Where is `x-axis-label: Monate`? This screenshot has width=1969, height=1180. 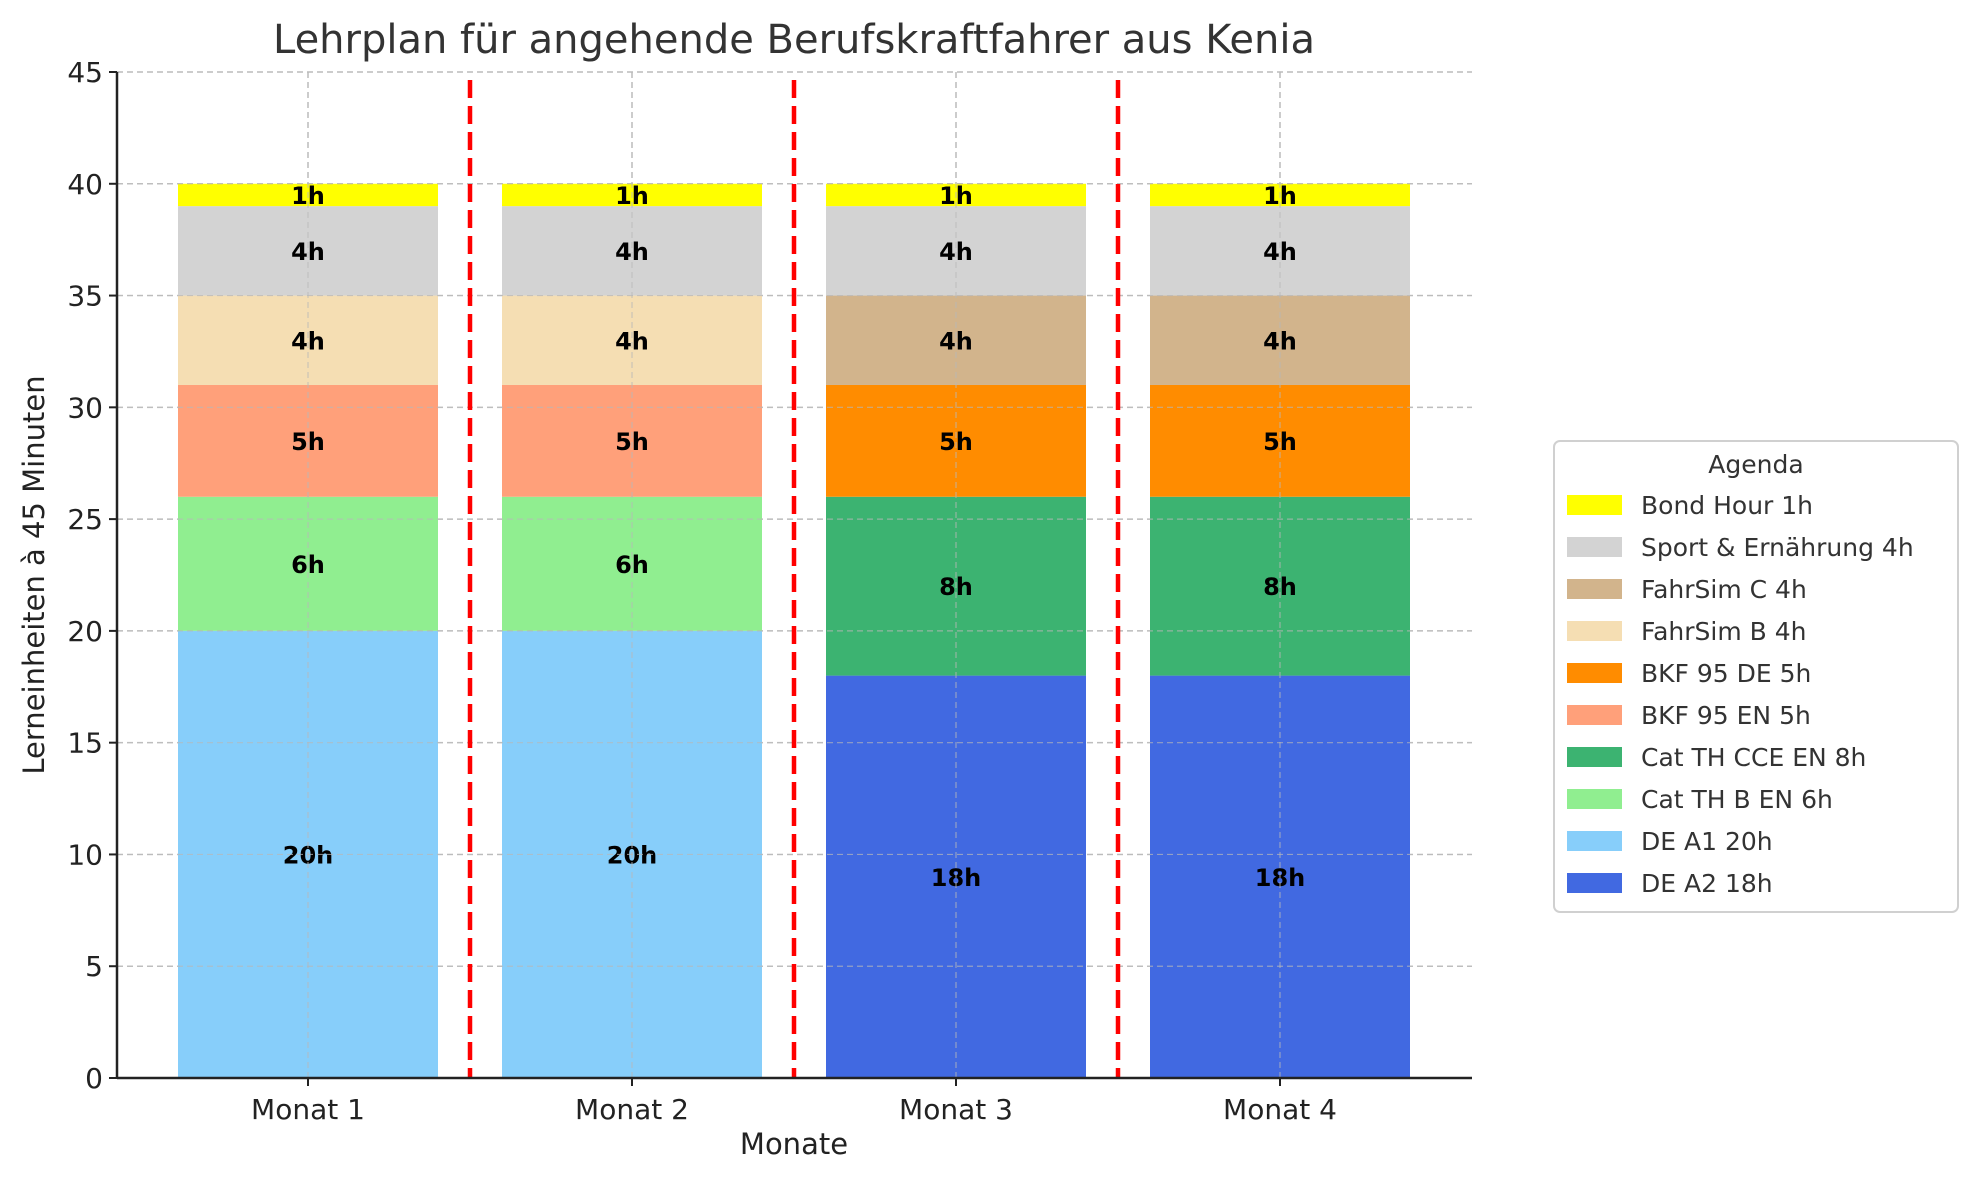 x-axis-label: Monate is located at coordinates (794, 1144).